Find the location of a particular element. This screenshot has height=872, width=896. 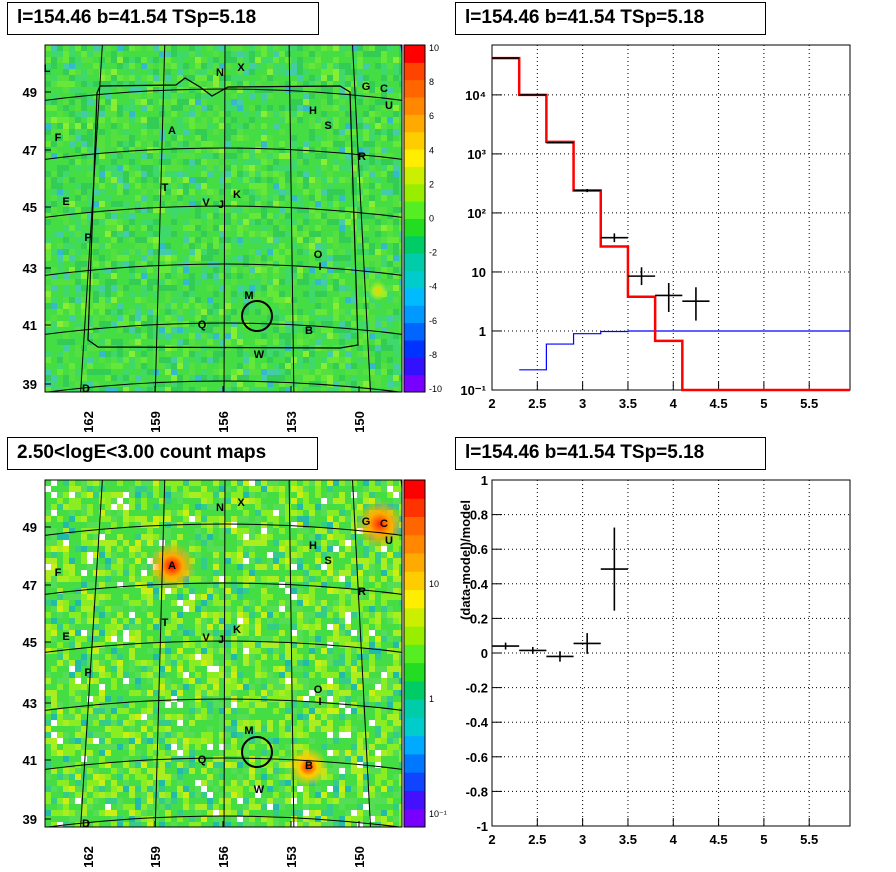

y-tick-label: 1 is located at coordinates (484, 480).